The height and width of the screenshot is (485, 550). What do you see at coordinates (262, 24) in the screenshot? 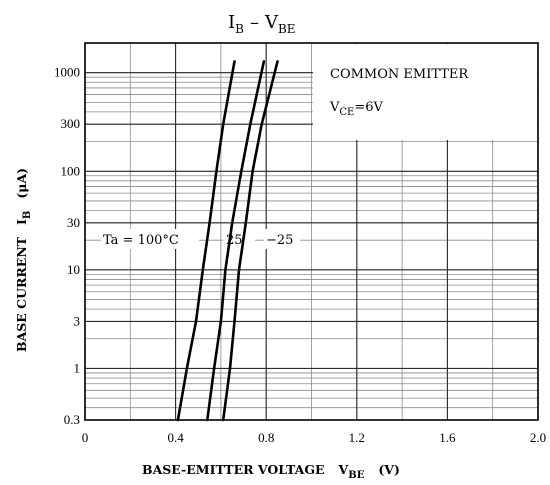
I see `chart-title: IB – VBE` at bounding box center [262, 24].